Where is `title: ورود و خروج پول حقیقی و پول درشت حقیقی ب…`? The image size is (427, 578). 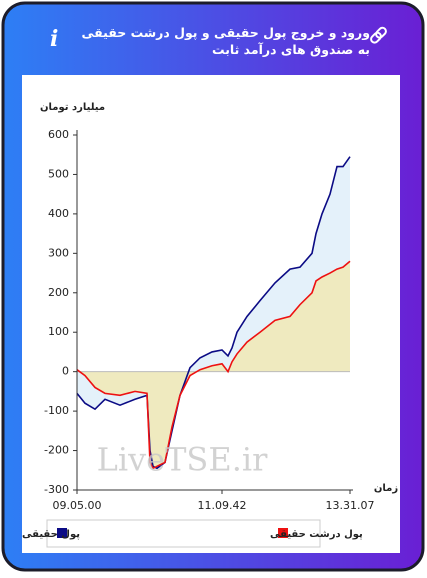 title: ورود و خروج پول حقیقی و پول درشت حقیقی ب… is located at coordinates (225, 41).